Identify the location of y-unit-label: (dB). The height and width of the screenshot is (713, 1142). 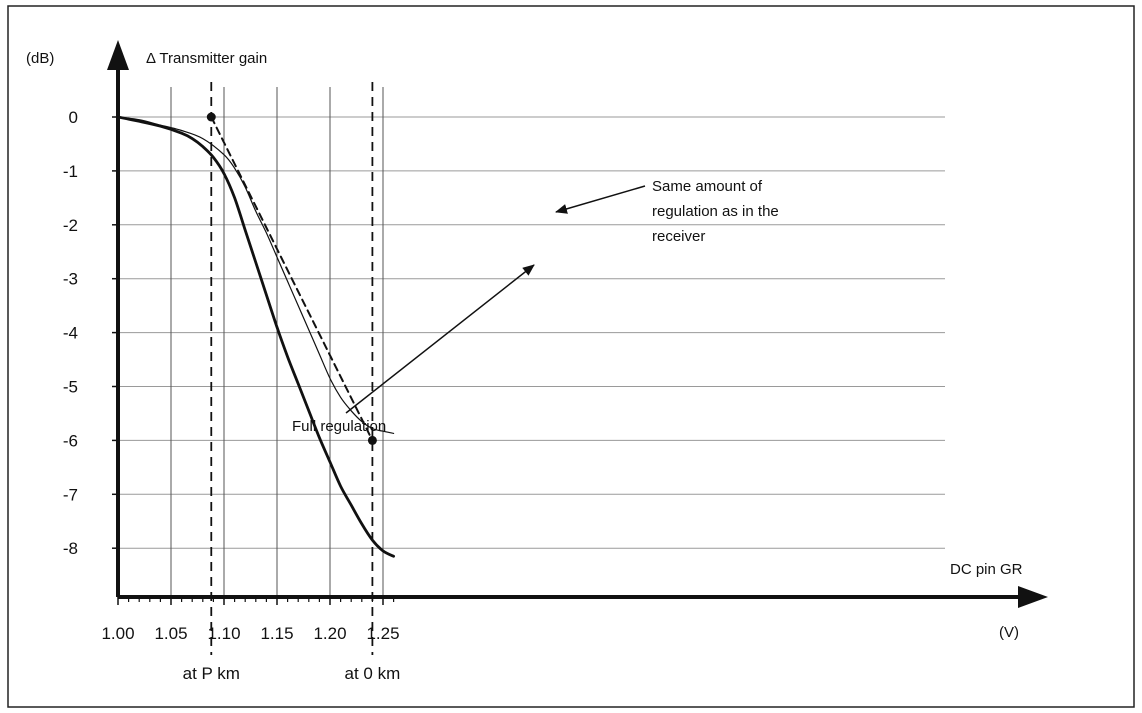
(40, 58).